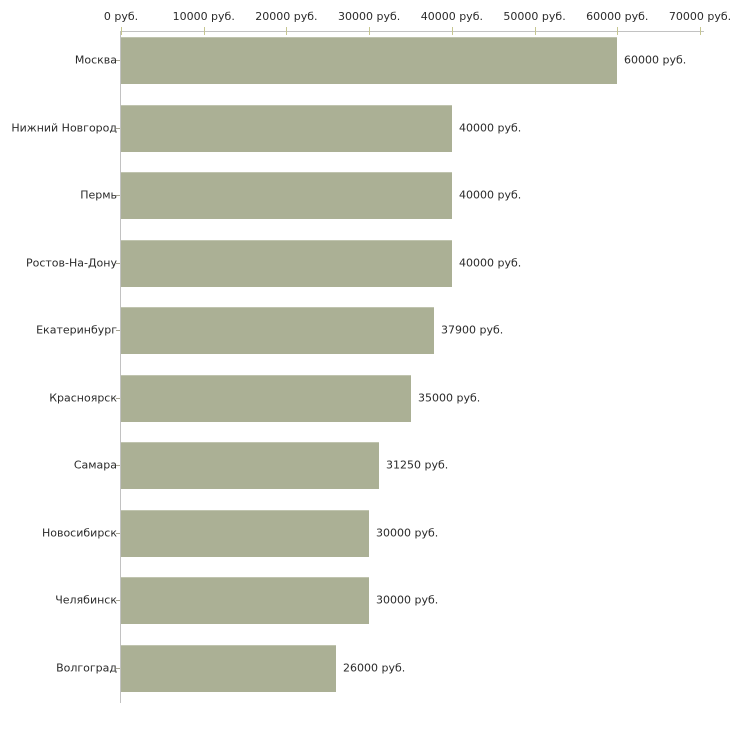 The height and width of the screenshot is (730, 730). Describe the element at coordinates (203, 16) in the screenshot. I see `x-tick-label: 10000 руб.` at that location.